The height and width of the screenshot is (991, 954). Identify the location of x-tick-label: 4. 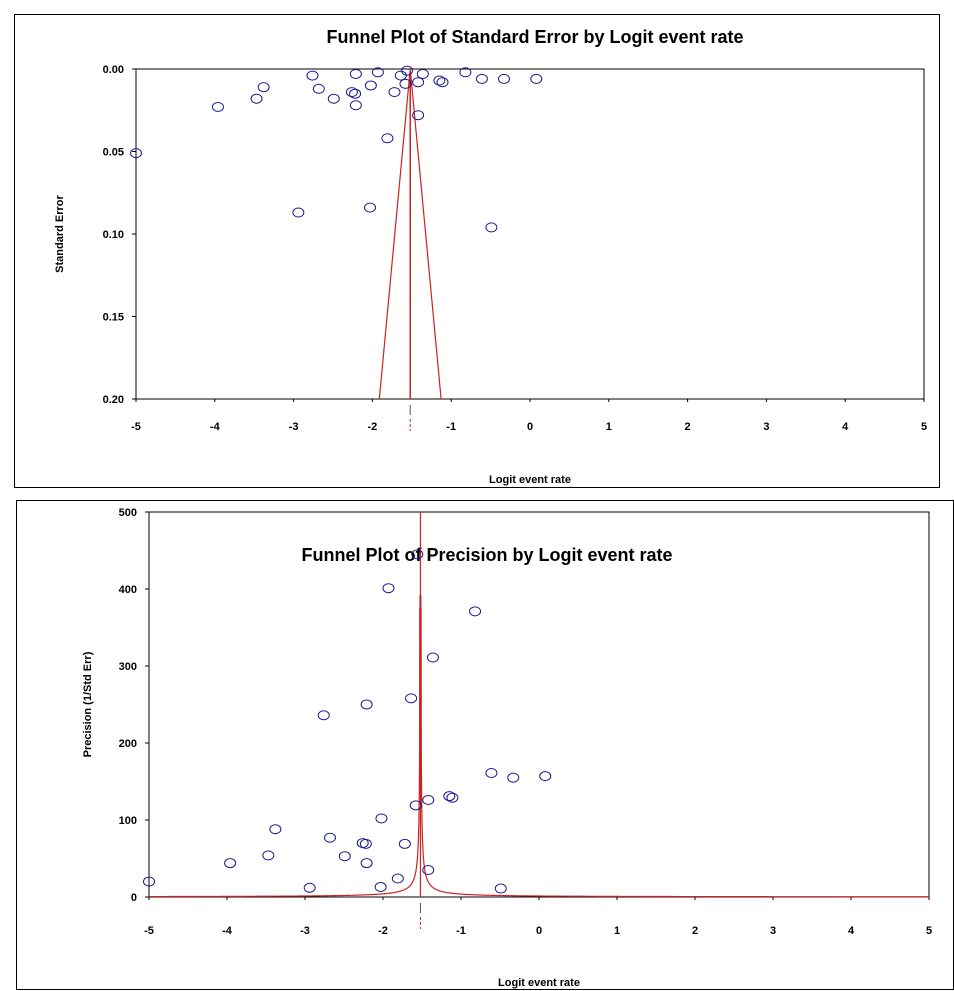
(851, 931).